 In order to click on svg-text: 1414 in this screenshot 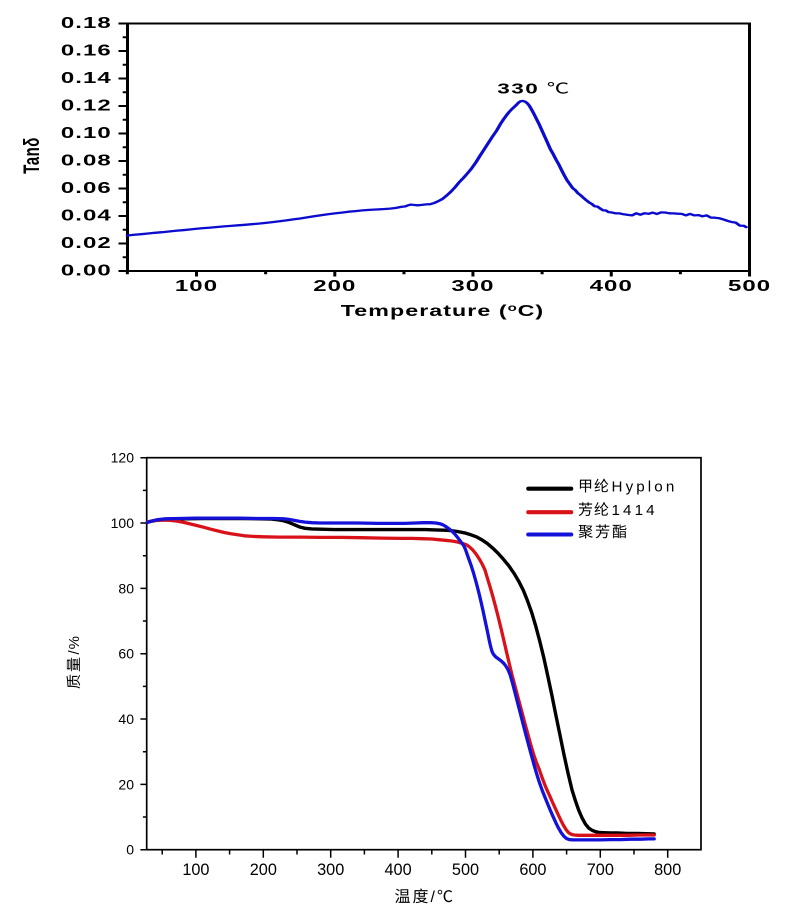, I will do `click(635, 510)`.